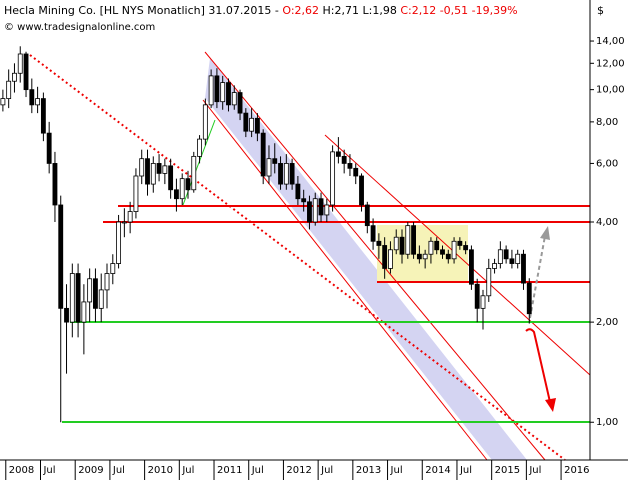 This screenshot has width=628, height=480. I want to click on y-tick-label: 2,00, so click(607, 322).